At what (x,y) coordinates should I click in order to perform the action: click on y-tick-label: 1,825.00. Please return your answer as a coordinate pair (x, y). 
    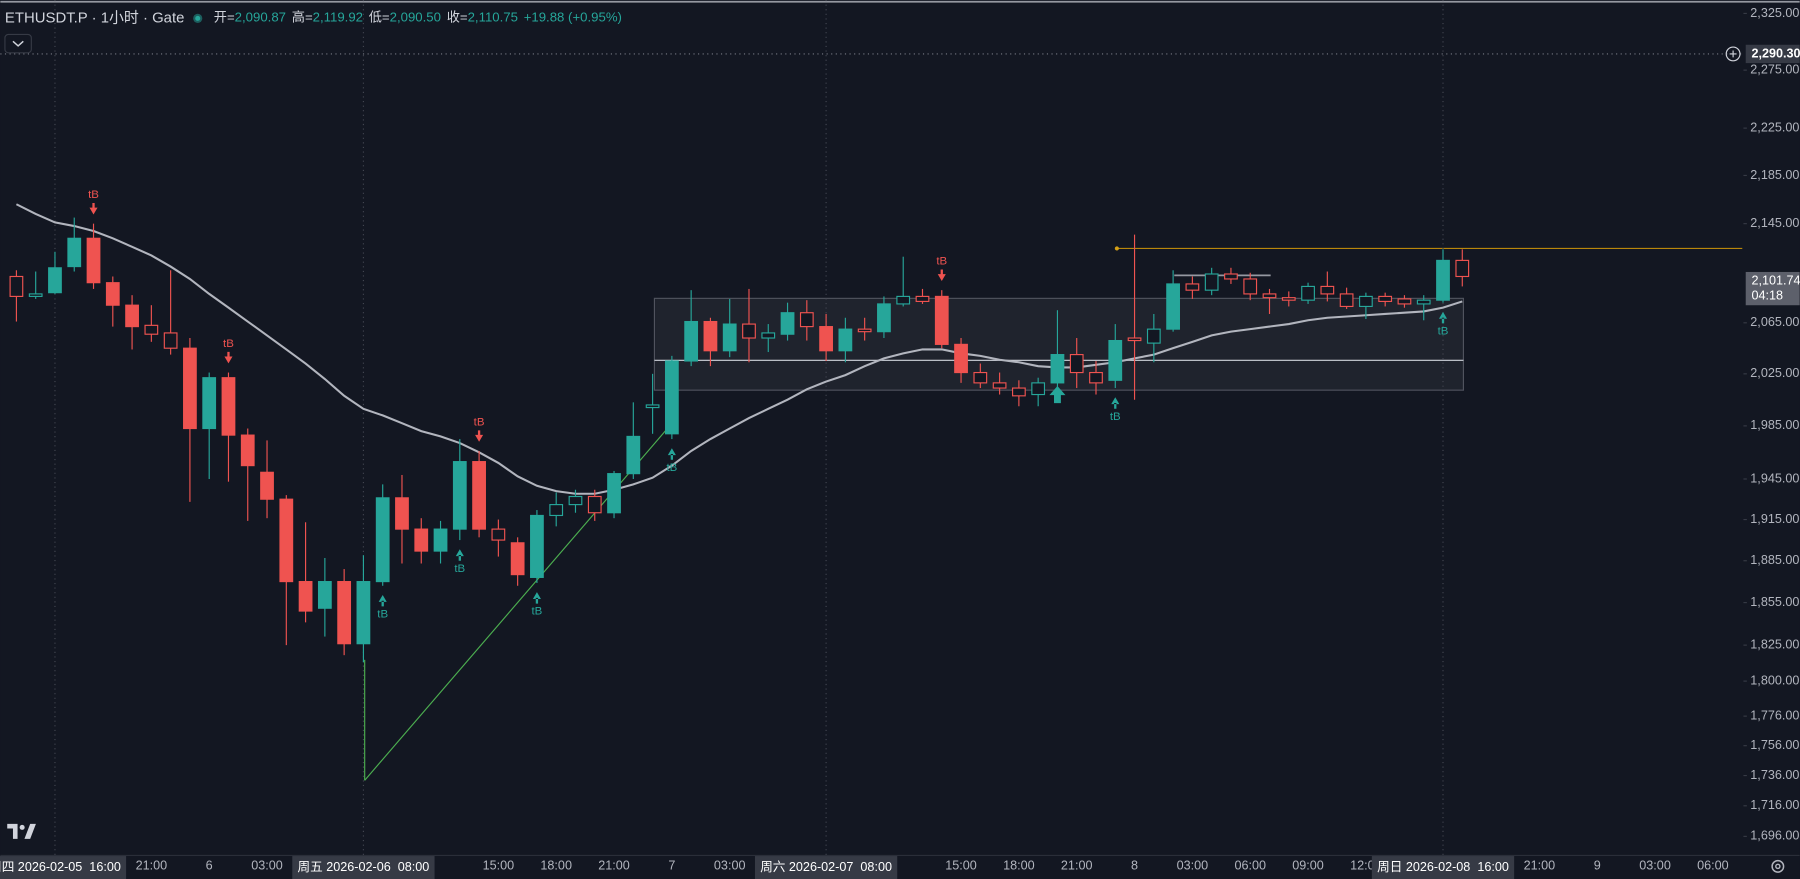
    Looking at the image, I should click on (1774, 644).